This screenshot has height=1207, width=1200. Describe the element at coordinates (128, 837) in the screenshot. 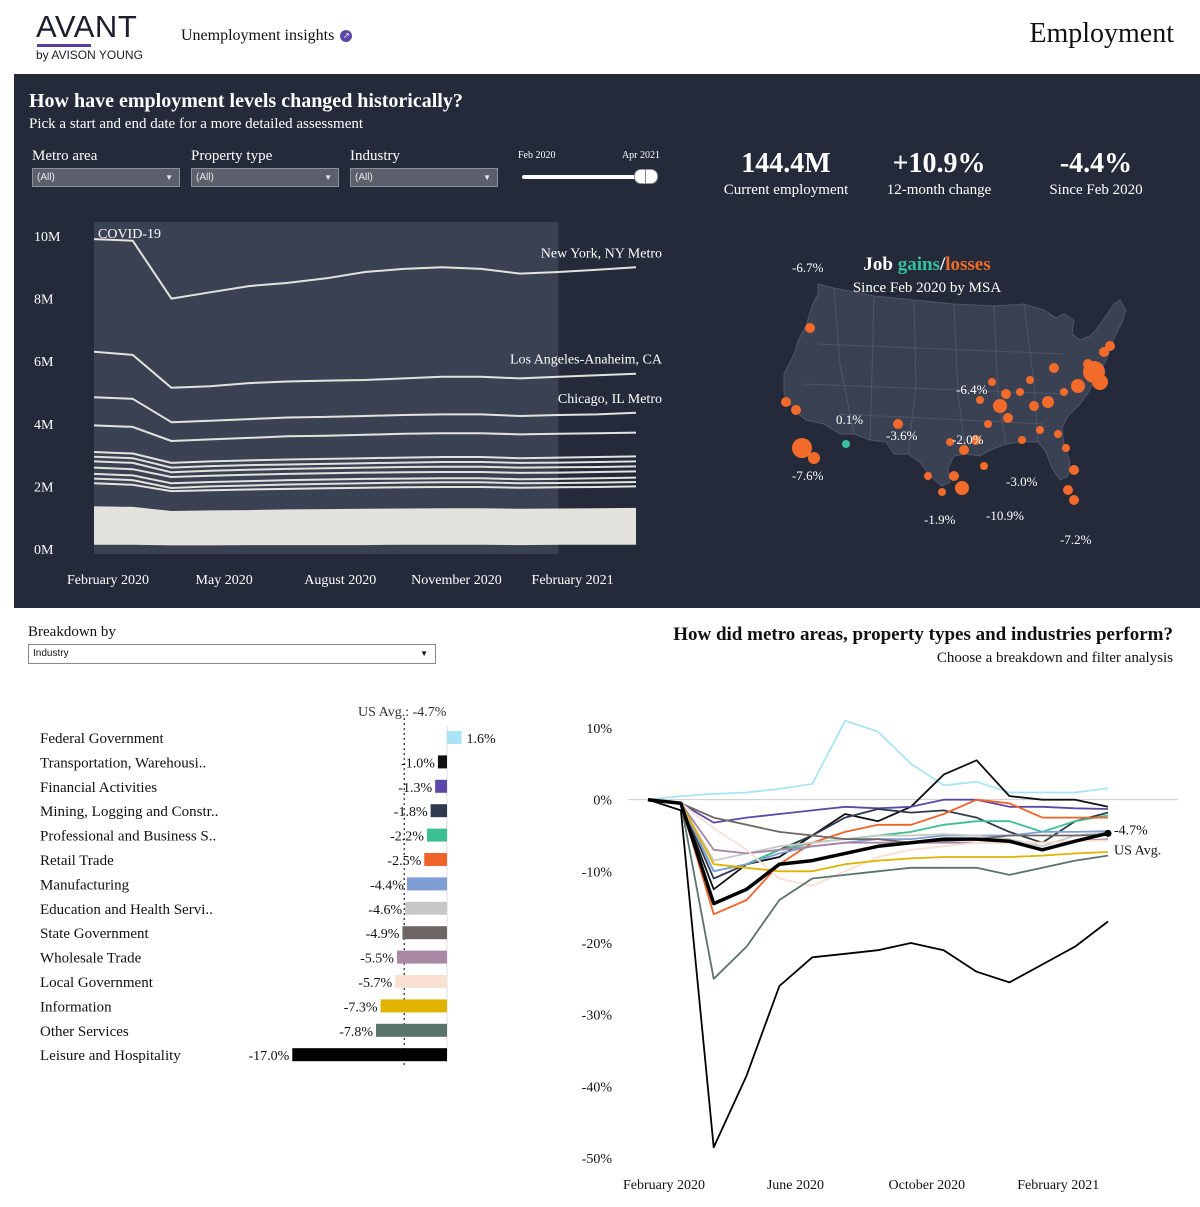

I see `bar-category-label: Professional and Business S..` at that location.